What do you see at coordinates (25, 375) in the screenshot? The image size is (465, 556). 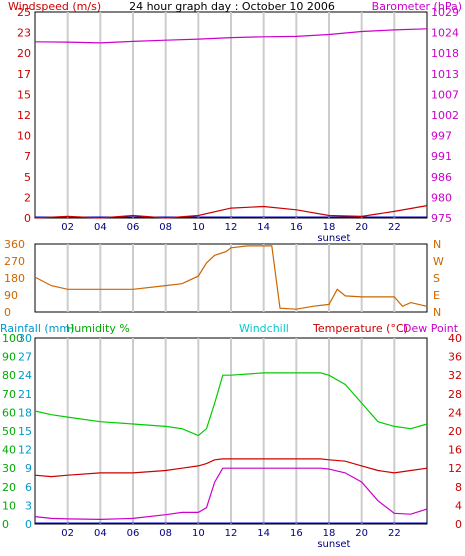 I see `rain-tick-label: 24` at bounding box center [25, 375].